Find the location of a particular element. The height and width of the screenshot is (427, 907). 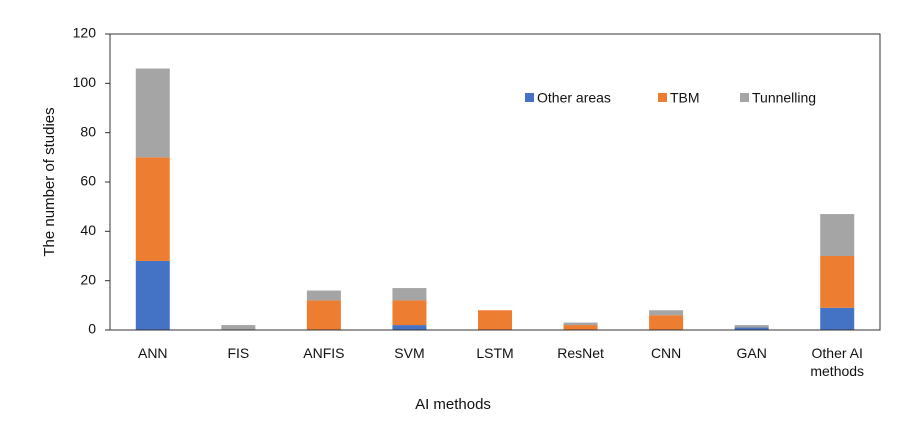

x-tick-label: FIS is located at coordinates (238, 353).